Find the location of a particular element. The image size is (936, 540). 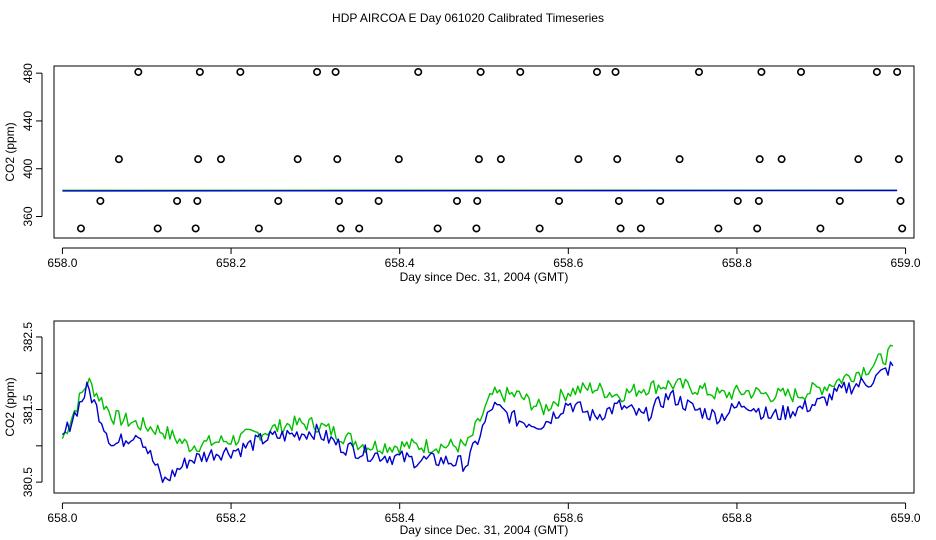

y-tick-label-top: 480 is located at coordinates (28, 73).